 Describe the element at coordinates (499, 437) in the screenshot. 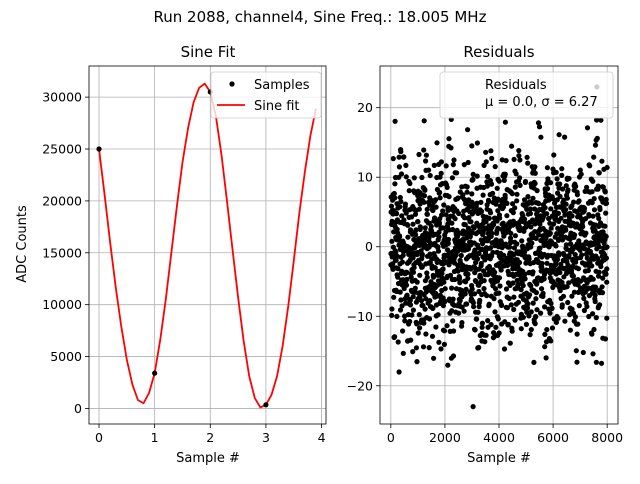

I see `residuals-xtick-label: 4000` at that location.